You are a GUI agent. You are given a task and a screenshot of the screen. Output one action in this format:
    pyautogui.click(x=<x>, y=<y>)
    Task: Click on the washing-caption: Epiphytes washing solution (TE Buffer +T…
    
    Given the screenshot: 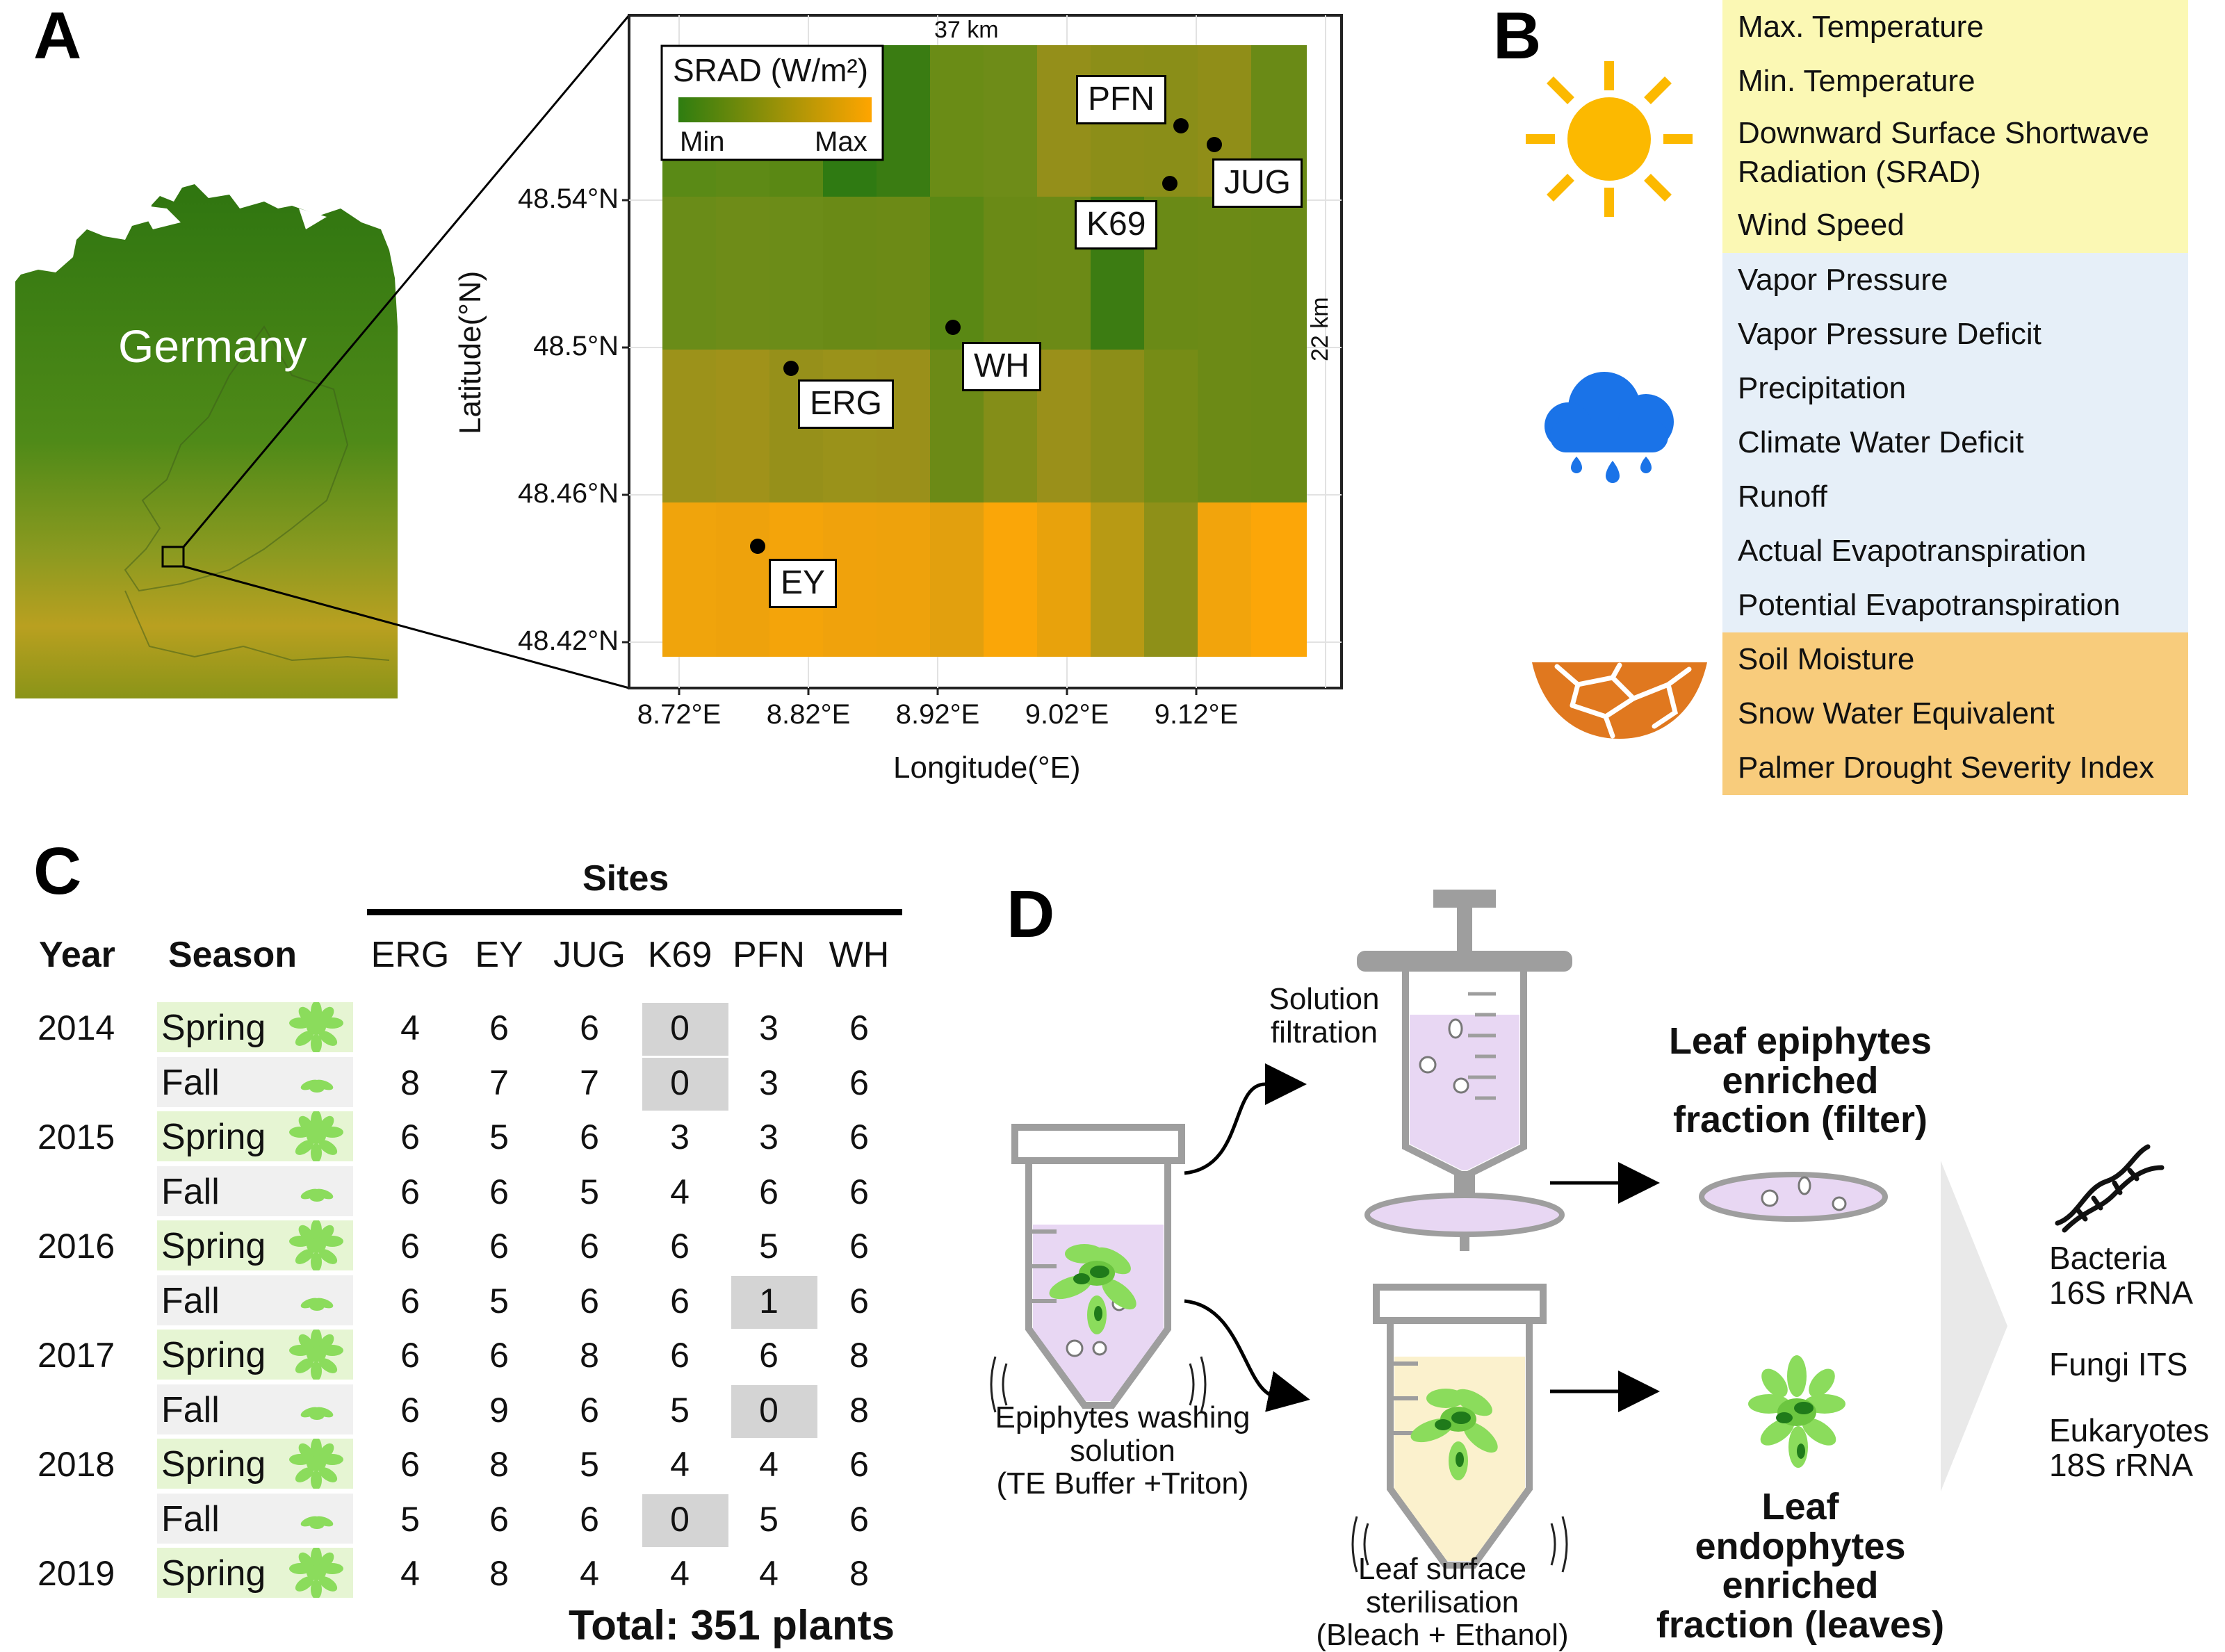 What is the action you would take?
    pyautogui.click(x=1122, y=1450)
    